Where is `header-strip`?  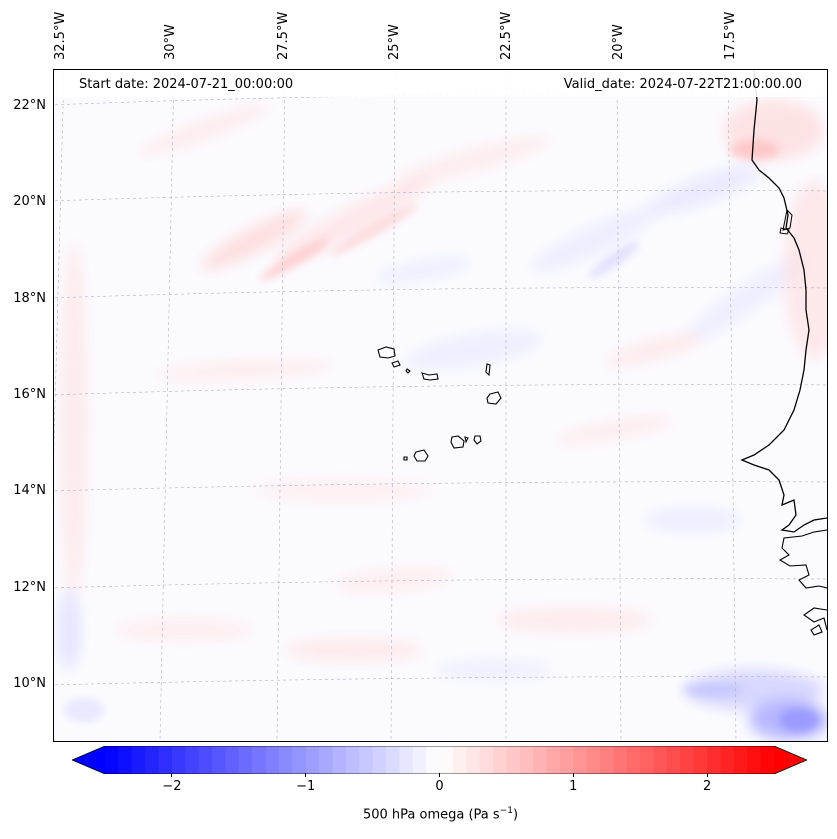 header-strip is located at coordinates (440, 83).